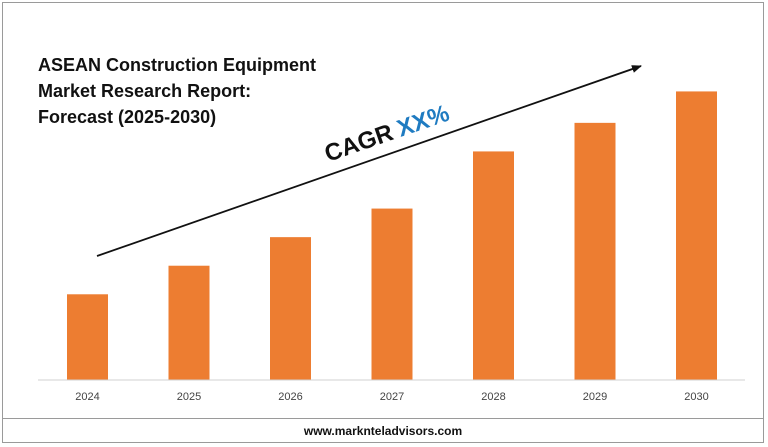 This screenshot has width=768, height=447. Describe the element at coordinates (423, 121) in the screenshot. I see `cagr-value: XX%` at that location.